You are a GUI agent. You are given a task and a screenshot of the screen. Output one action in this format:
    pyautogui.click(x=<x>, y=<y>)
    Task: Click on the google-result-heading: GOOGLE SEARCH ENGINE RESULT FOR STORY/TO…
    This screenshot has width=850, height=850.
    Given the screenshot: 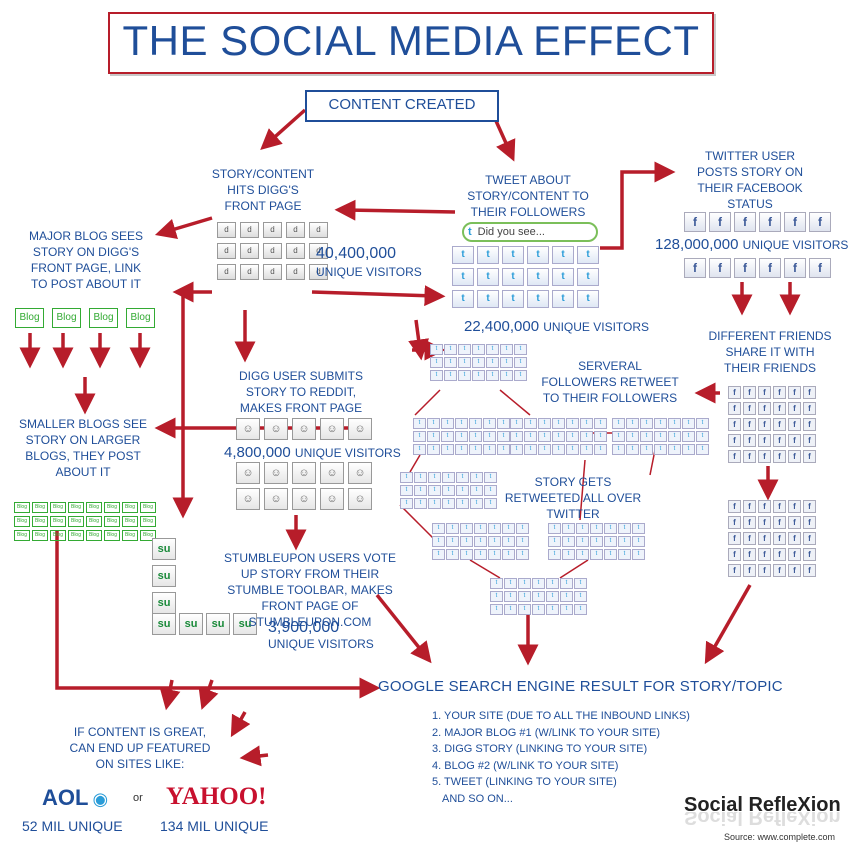 What is the action you would take?
    pyautogui.click(x=580, y=686)
    